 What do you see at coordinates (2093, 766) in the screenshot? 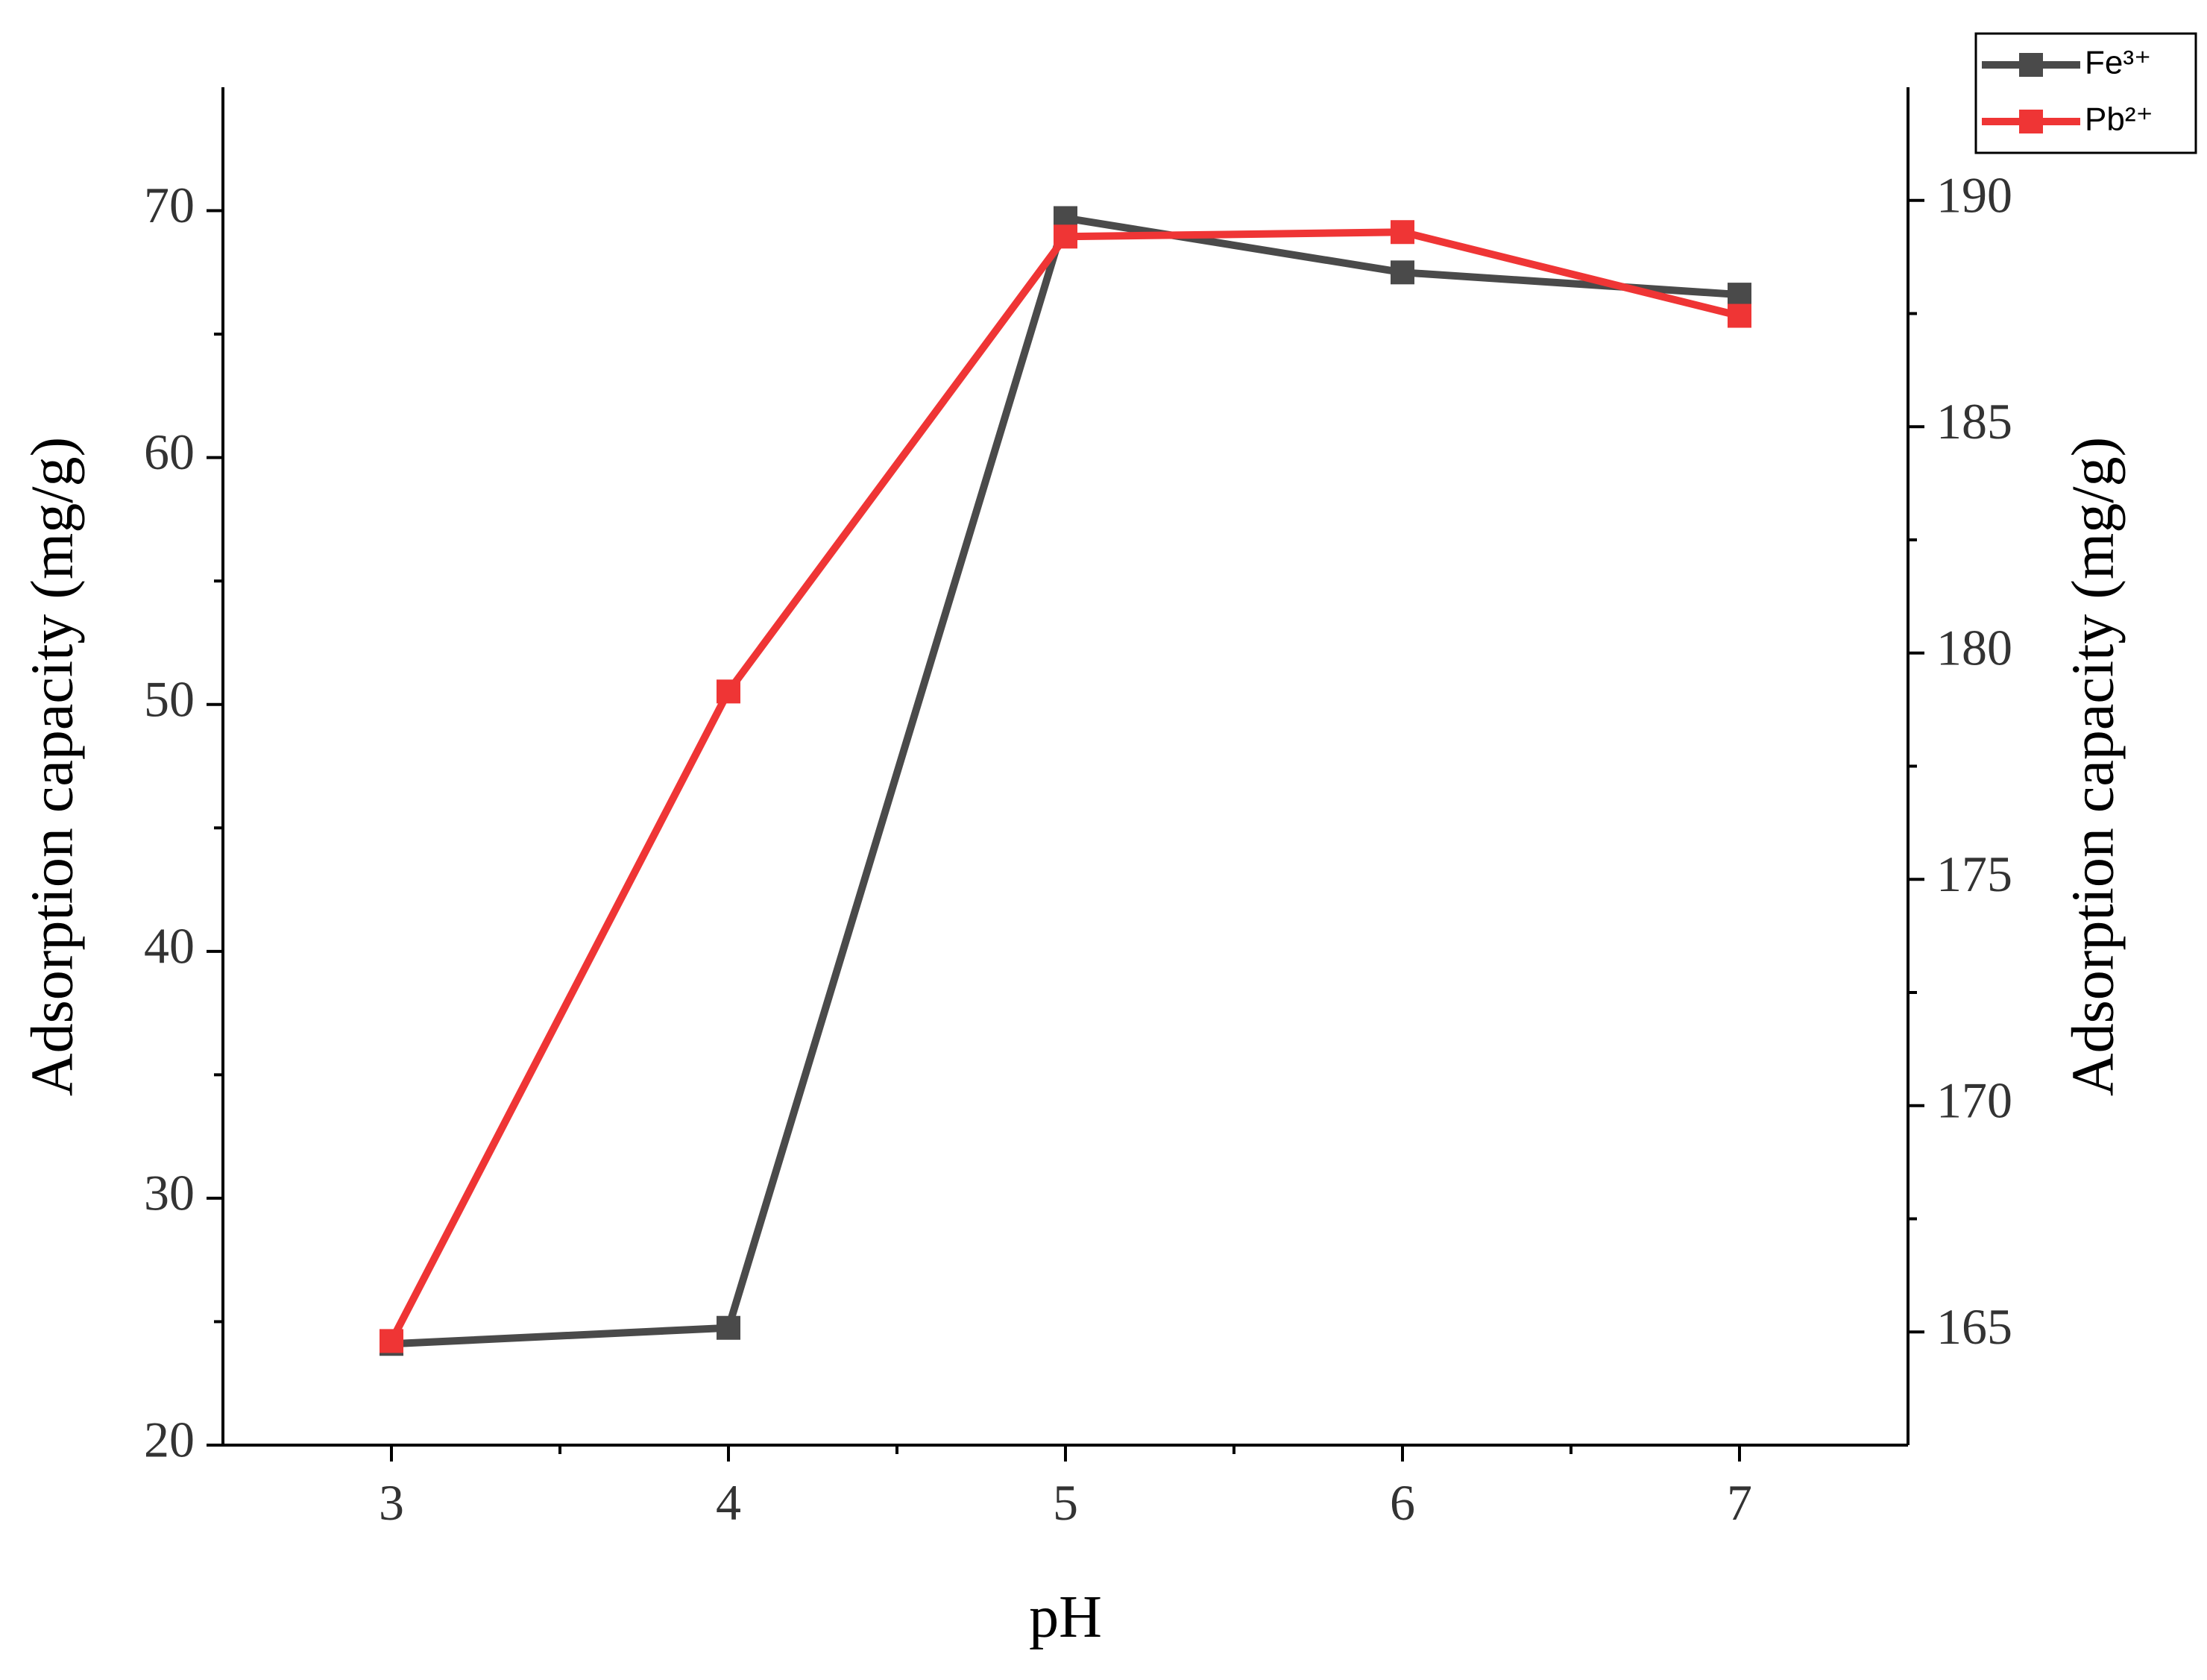
I see `y2-axis-title: Adsorption capacity (mg/g)` at bounding box center [2093, 766].